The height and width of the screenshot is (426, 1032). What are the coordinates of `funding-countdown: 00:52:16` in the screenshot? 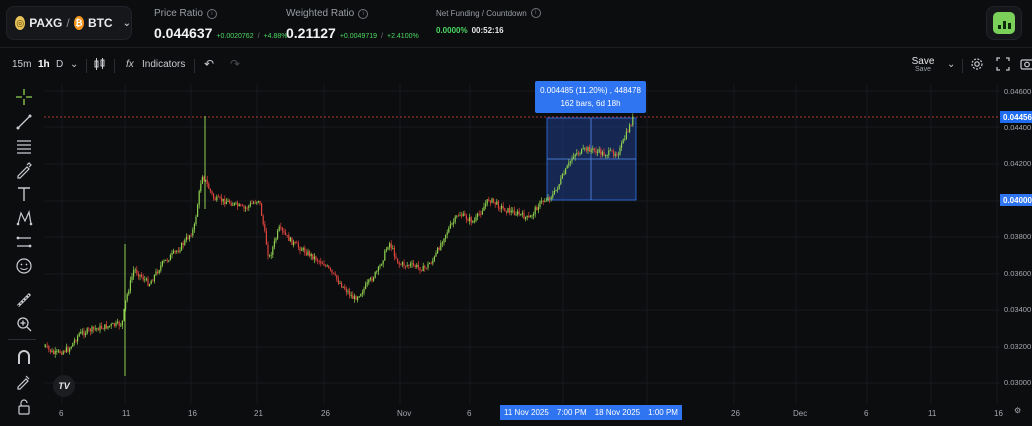 It's located at (487, 30).